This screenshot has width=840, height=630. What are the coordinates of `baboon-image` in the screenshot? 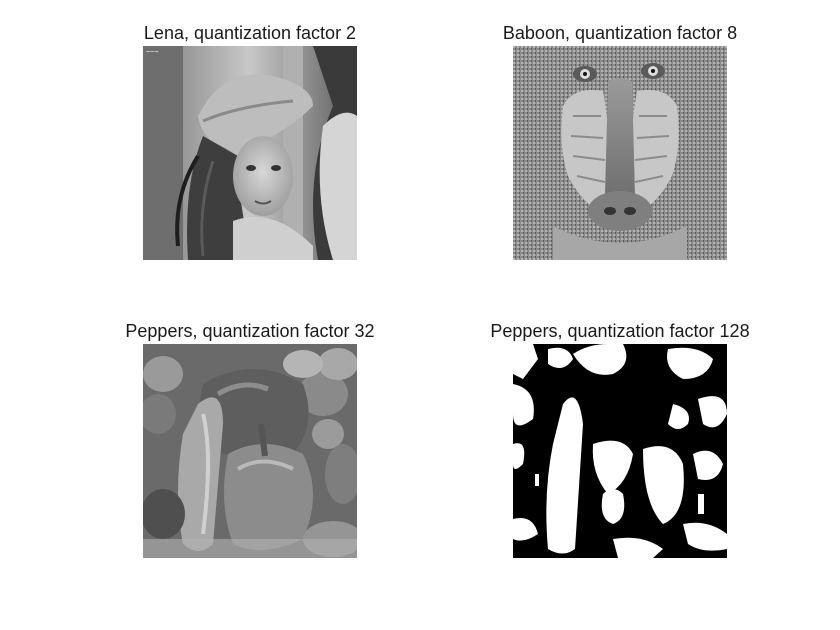 It's located at (620, 153).